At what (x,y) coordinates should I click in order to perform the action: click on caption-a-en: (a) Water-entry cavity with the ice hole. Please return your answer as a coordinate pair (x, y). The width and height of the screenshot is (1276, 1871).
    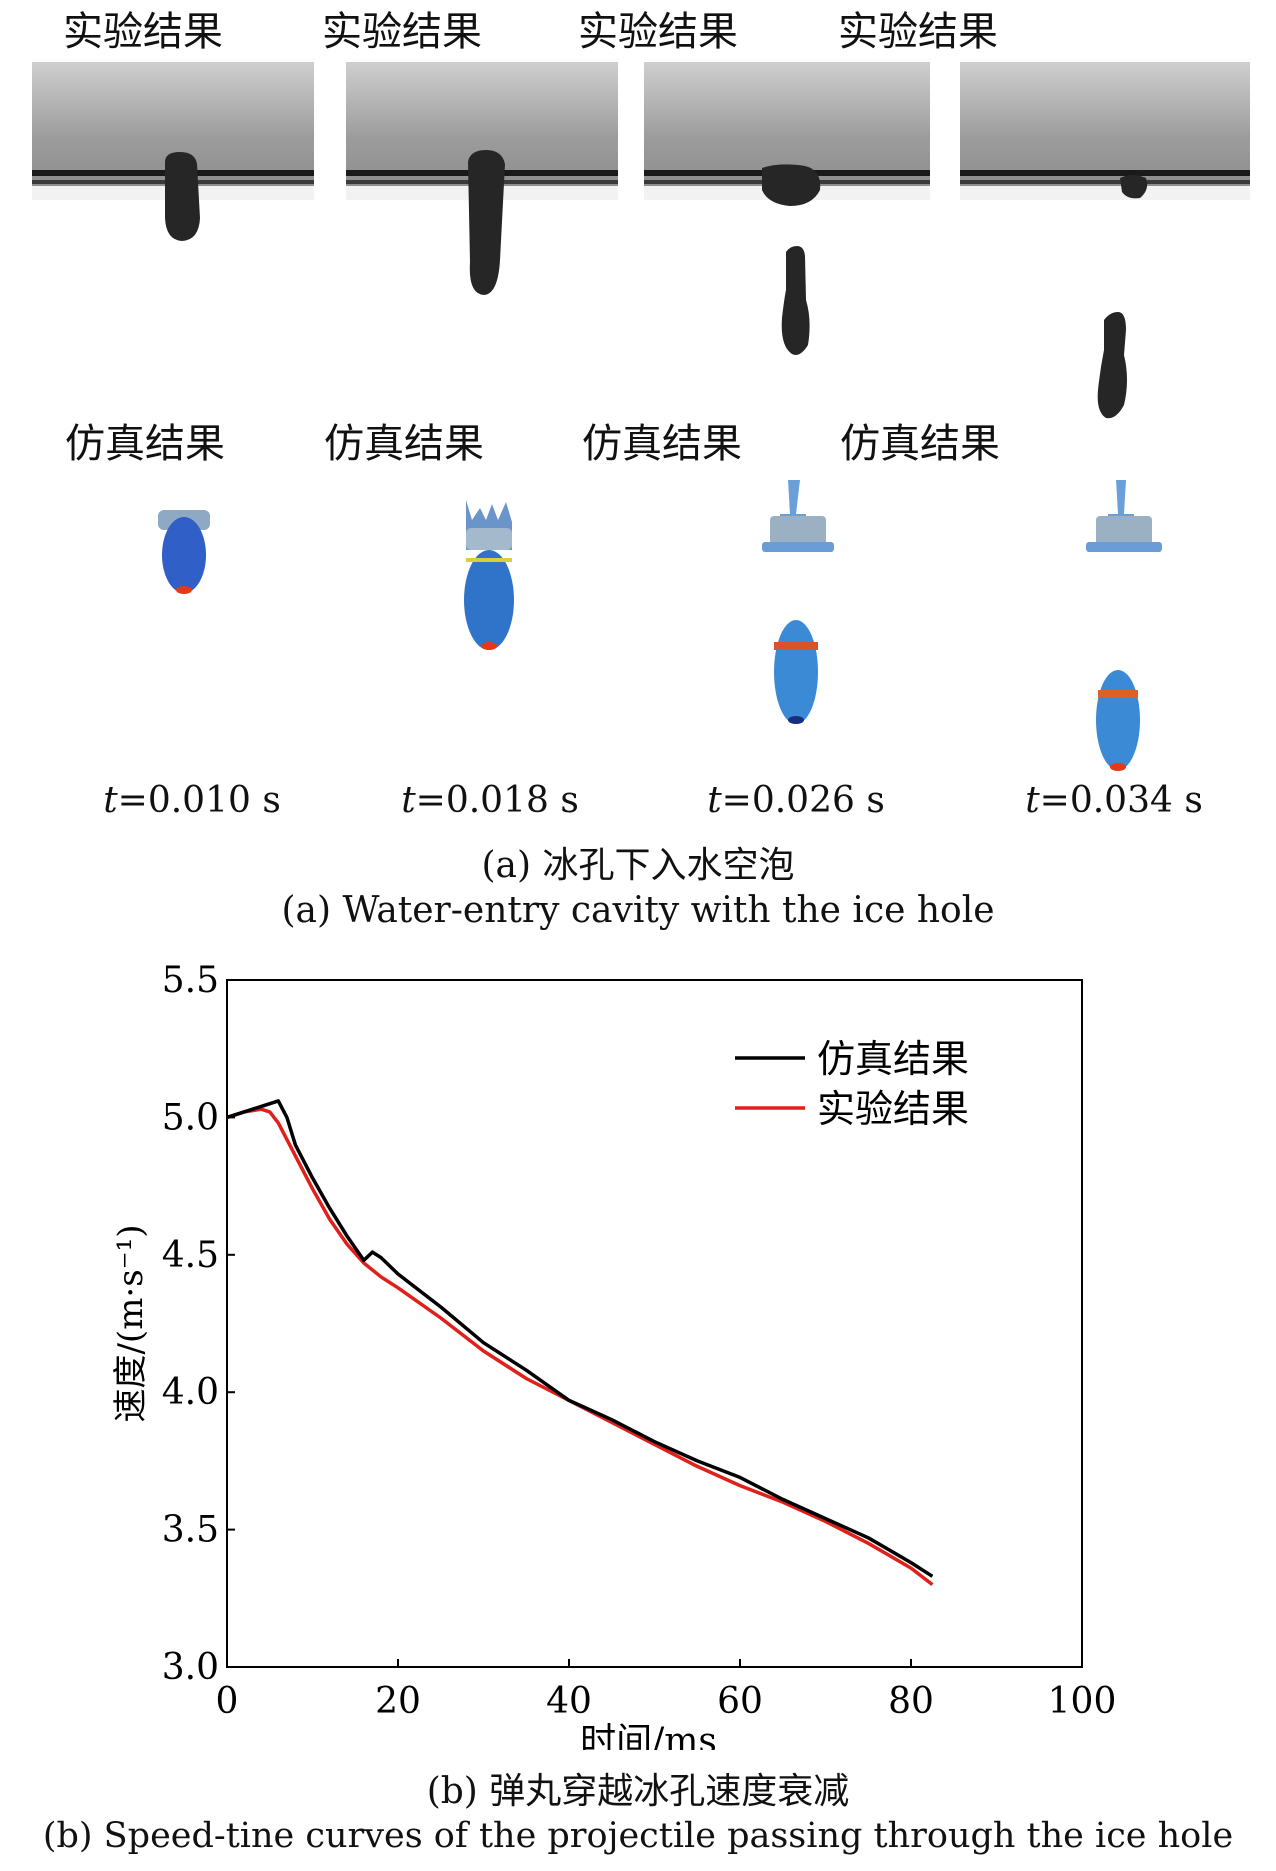
    Looking at the image, I should click on (638, 910).